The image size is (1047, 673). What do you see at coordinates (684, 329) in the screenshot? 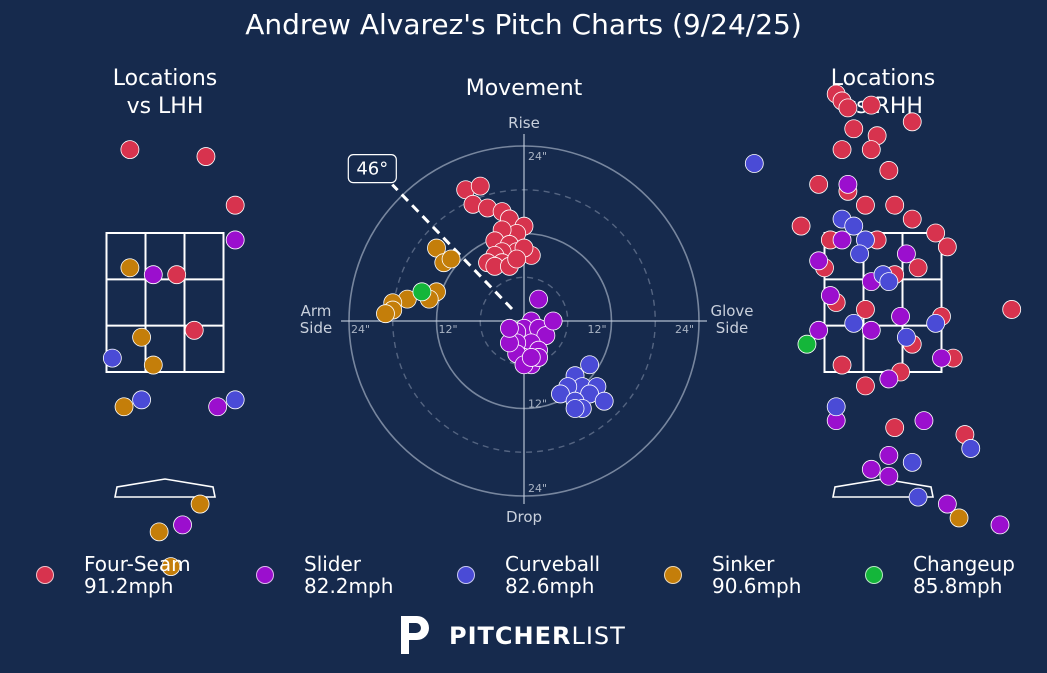
I see `ring-label-right-24: 24"` at bounding box center [684, 329].